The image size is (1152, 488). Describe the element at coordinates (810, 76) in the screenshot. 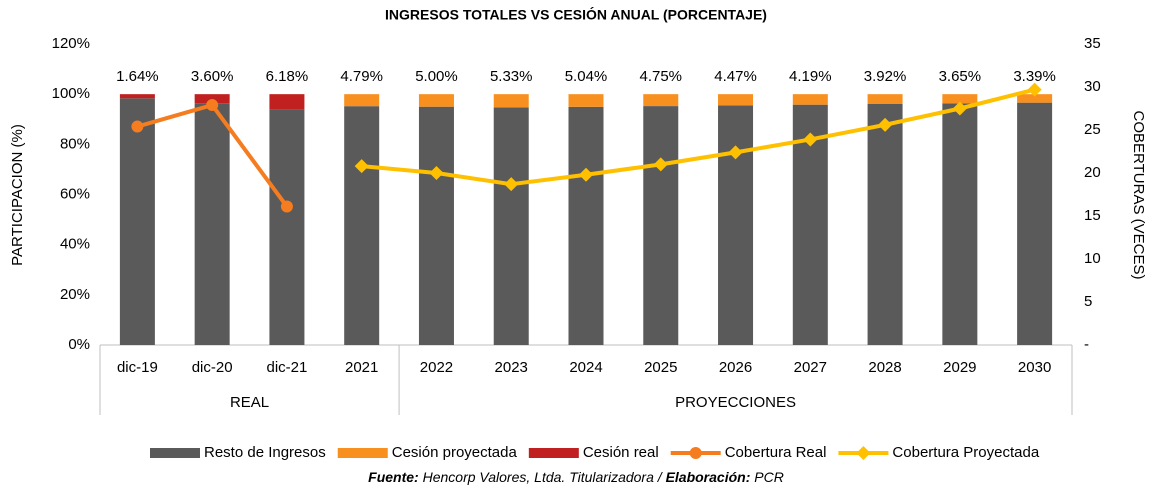

I see `data-label: 4.19%` at that location.